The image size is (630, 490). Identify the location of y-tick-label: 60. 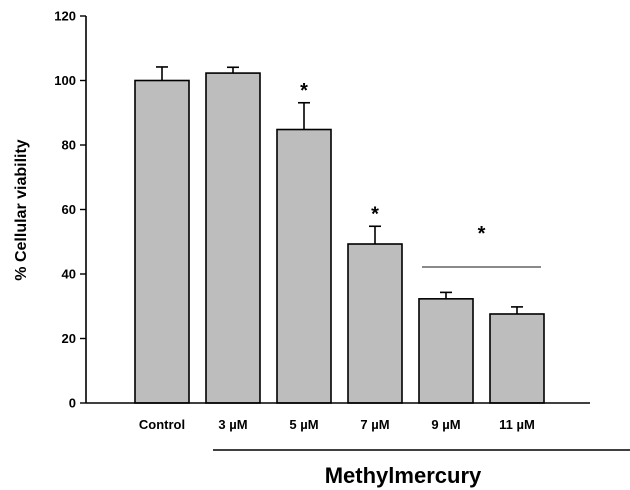
(69, 209).